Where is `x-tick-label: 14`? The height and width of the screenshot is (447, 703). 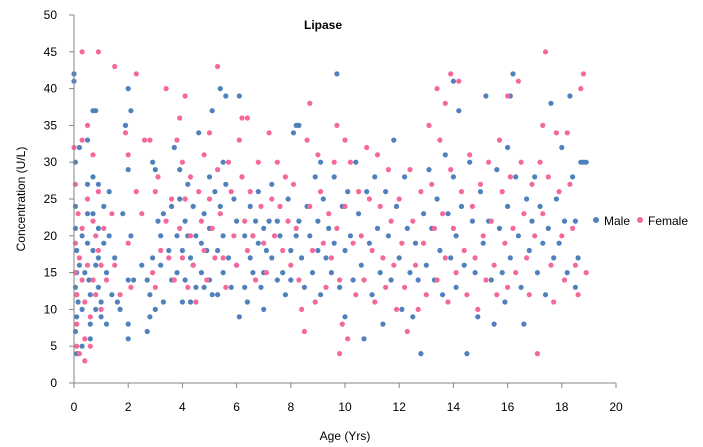 x-tick-label: 14 is located at coordinates (454, 407).